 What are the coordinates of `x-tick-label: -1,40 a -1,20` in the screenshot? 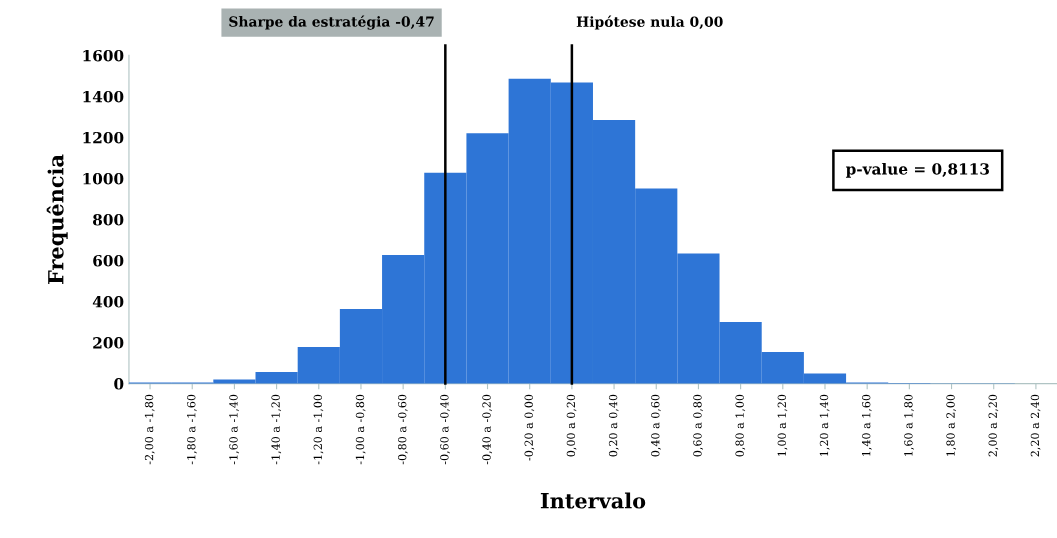 It's located at (276, 429).